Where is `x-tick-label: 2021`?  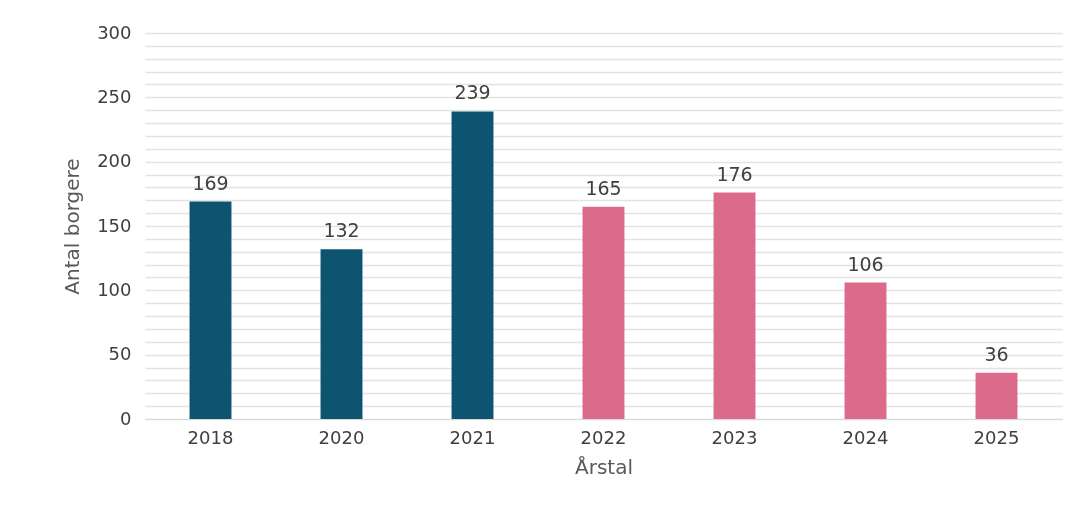 x-tick-label: 2021 is located at coordinates (472, 437).